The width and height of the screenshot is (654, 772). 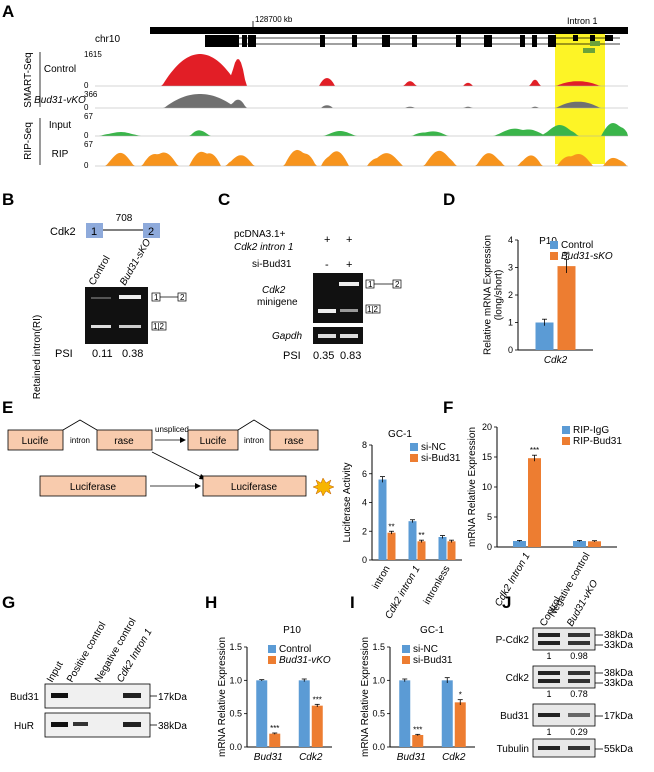 What do you see at coordinates (60, 100) in the screenshot?
I see `track-name-1: Bud31-vKO` at bounding box center [60, 100].